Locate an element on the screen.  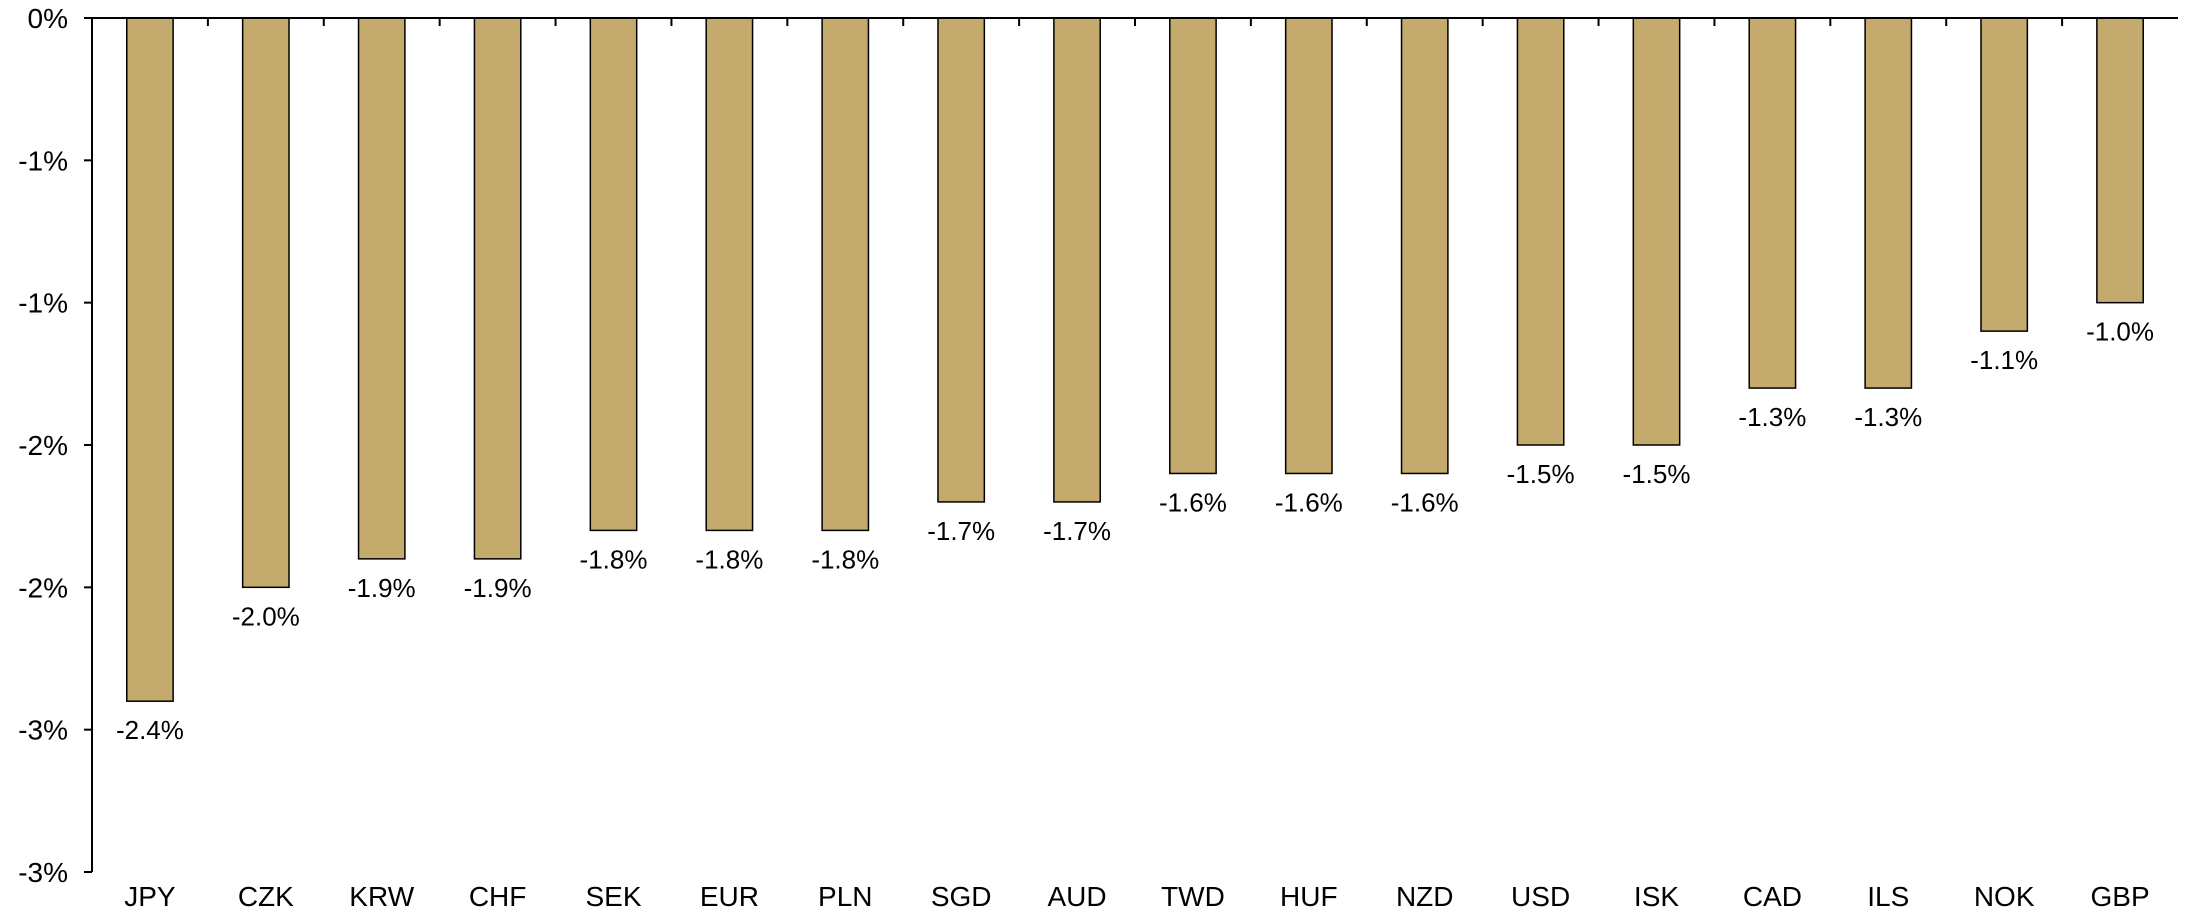
bar-nok is located at coordinates (2004, 174).